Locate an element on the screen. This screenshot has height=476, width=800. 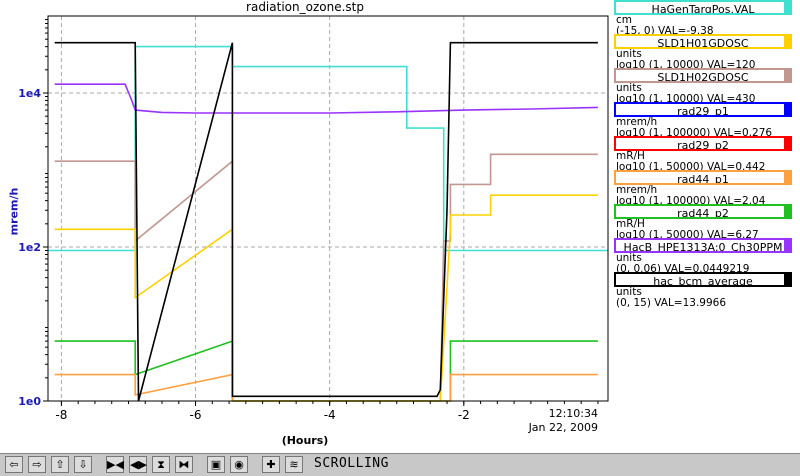
legend-name-box: SLD1H01GDOSC is located at coordinates (703, 41).